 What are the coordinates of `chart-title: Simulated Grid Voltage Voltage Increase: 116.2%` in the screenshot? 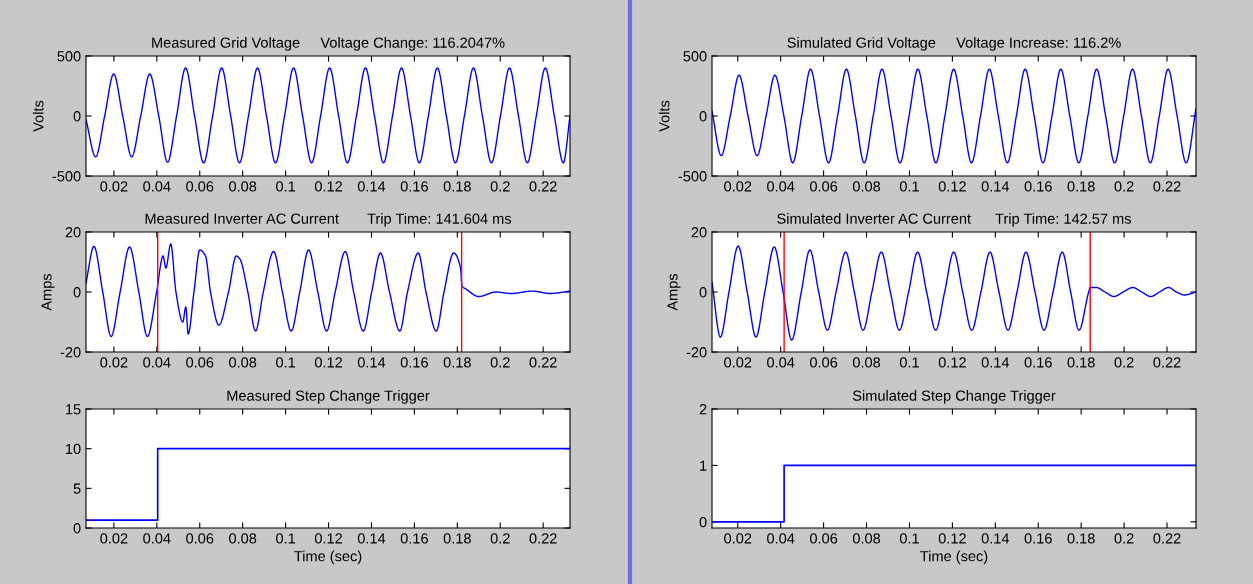 It's located at (954, 44).